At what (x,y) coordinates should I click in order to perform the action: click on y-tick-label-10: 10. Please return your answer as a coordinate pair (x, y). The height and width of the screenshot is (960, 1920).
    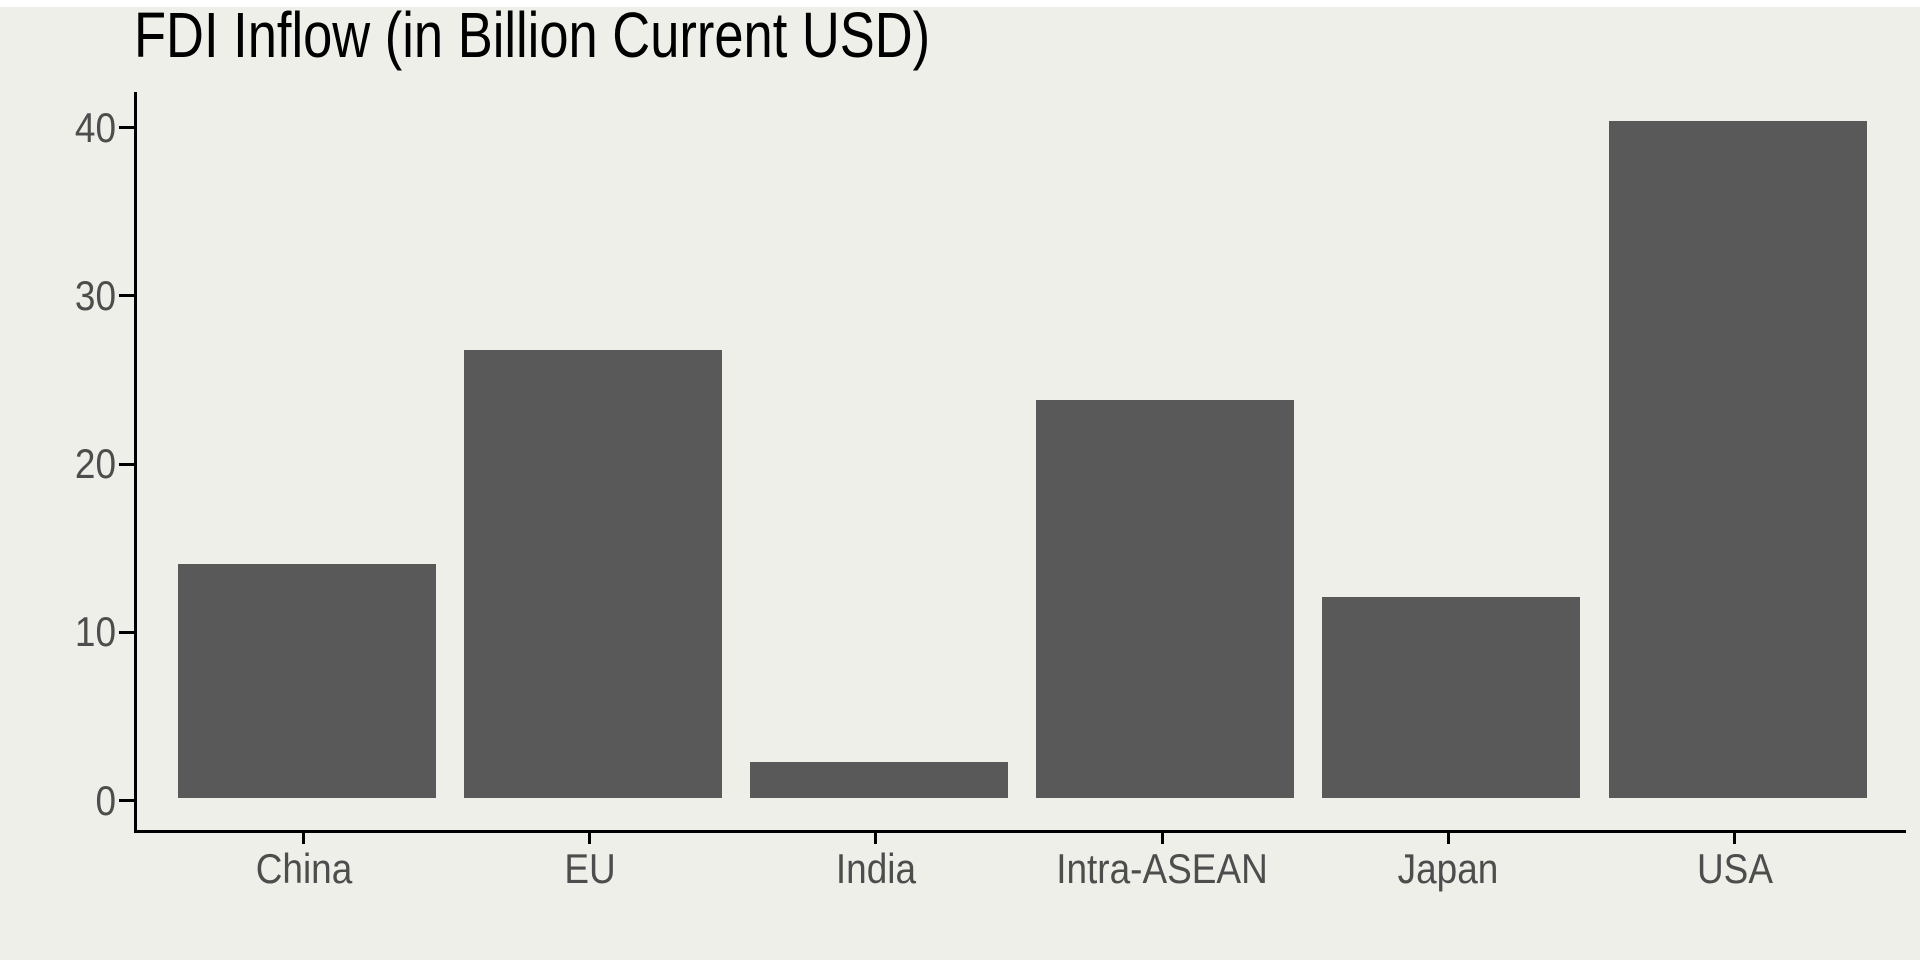
    Looking at the image, I should click on (95, 632).